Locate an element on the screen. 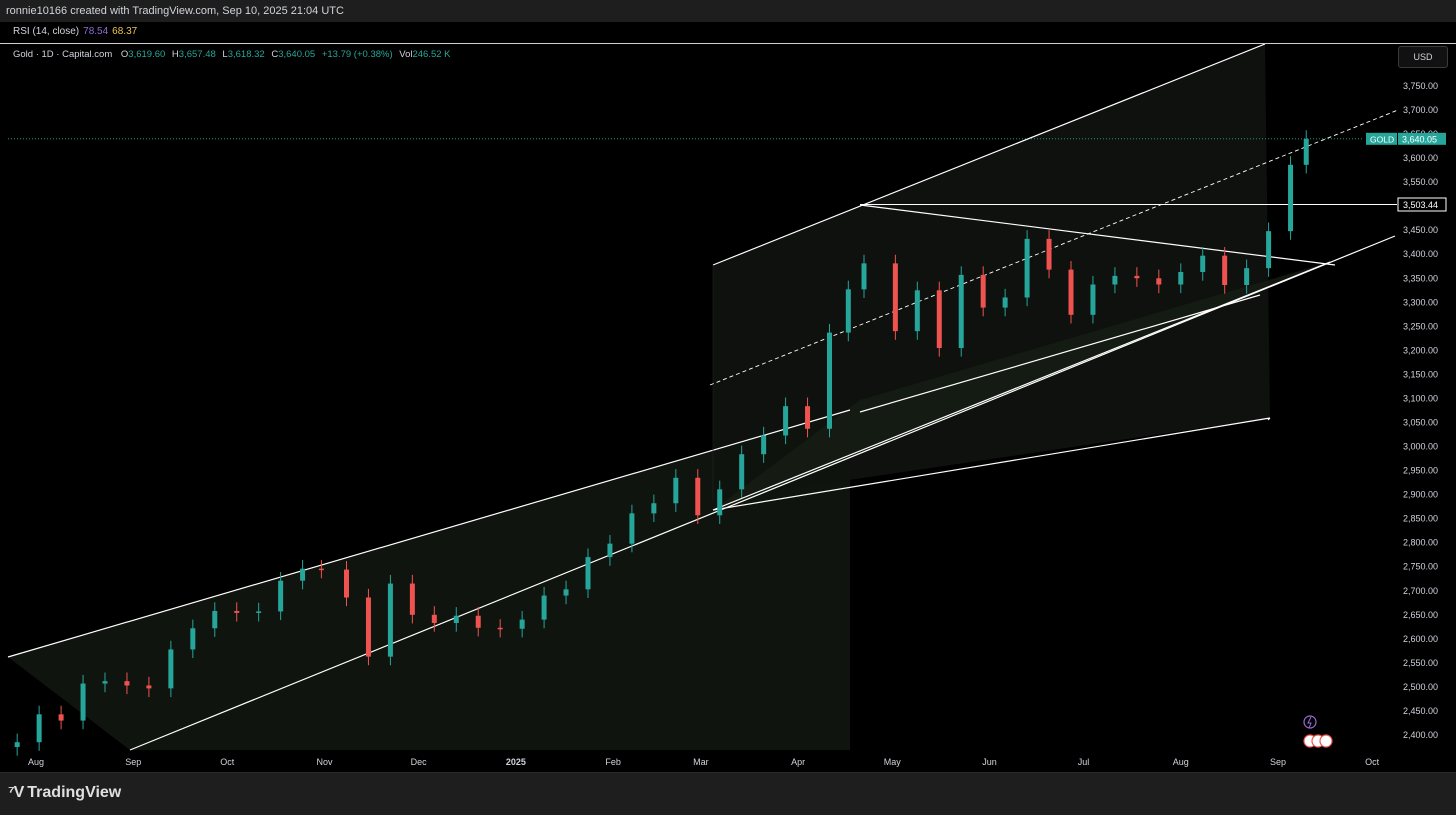 The width and height of the screenshot is (1456, 815). currency-button: USD is located at coordinates (1423, 57).